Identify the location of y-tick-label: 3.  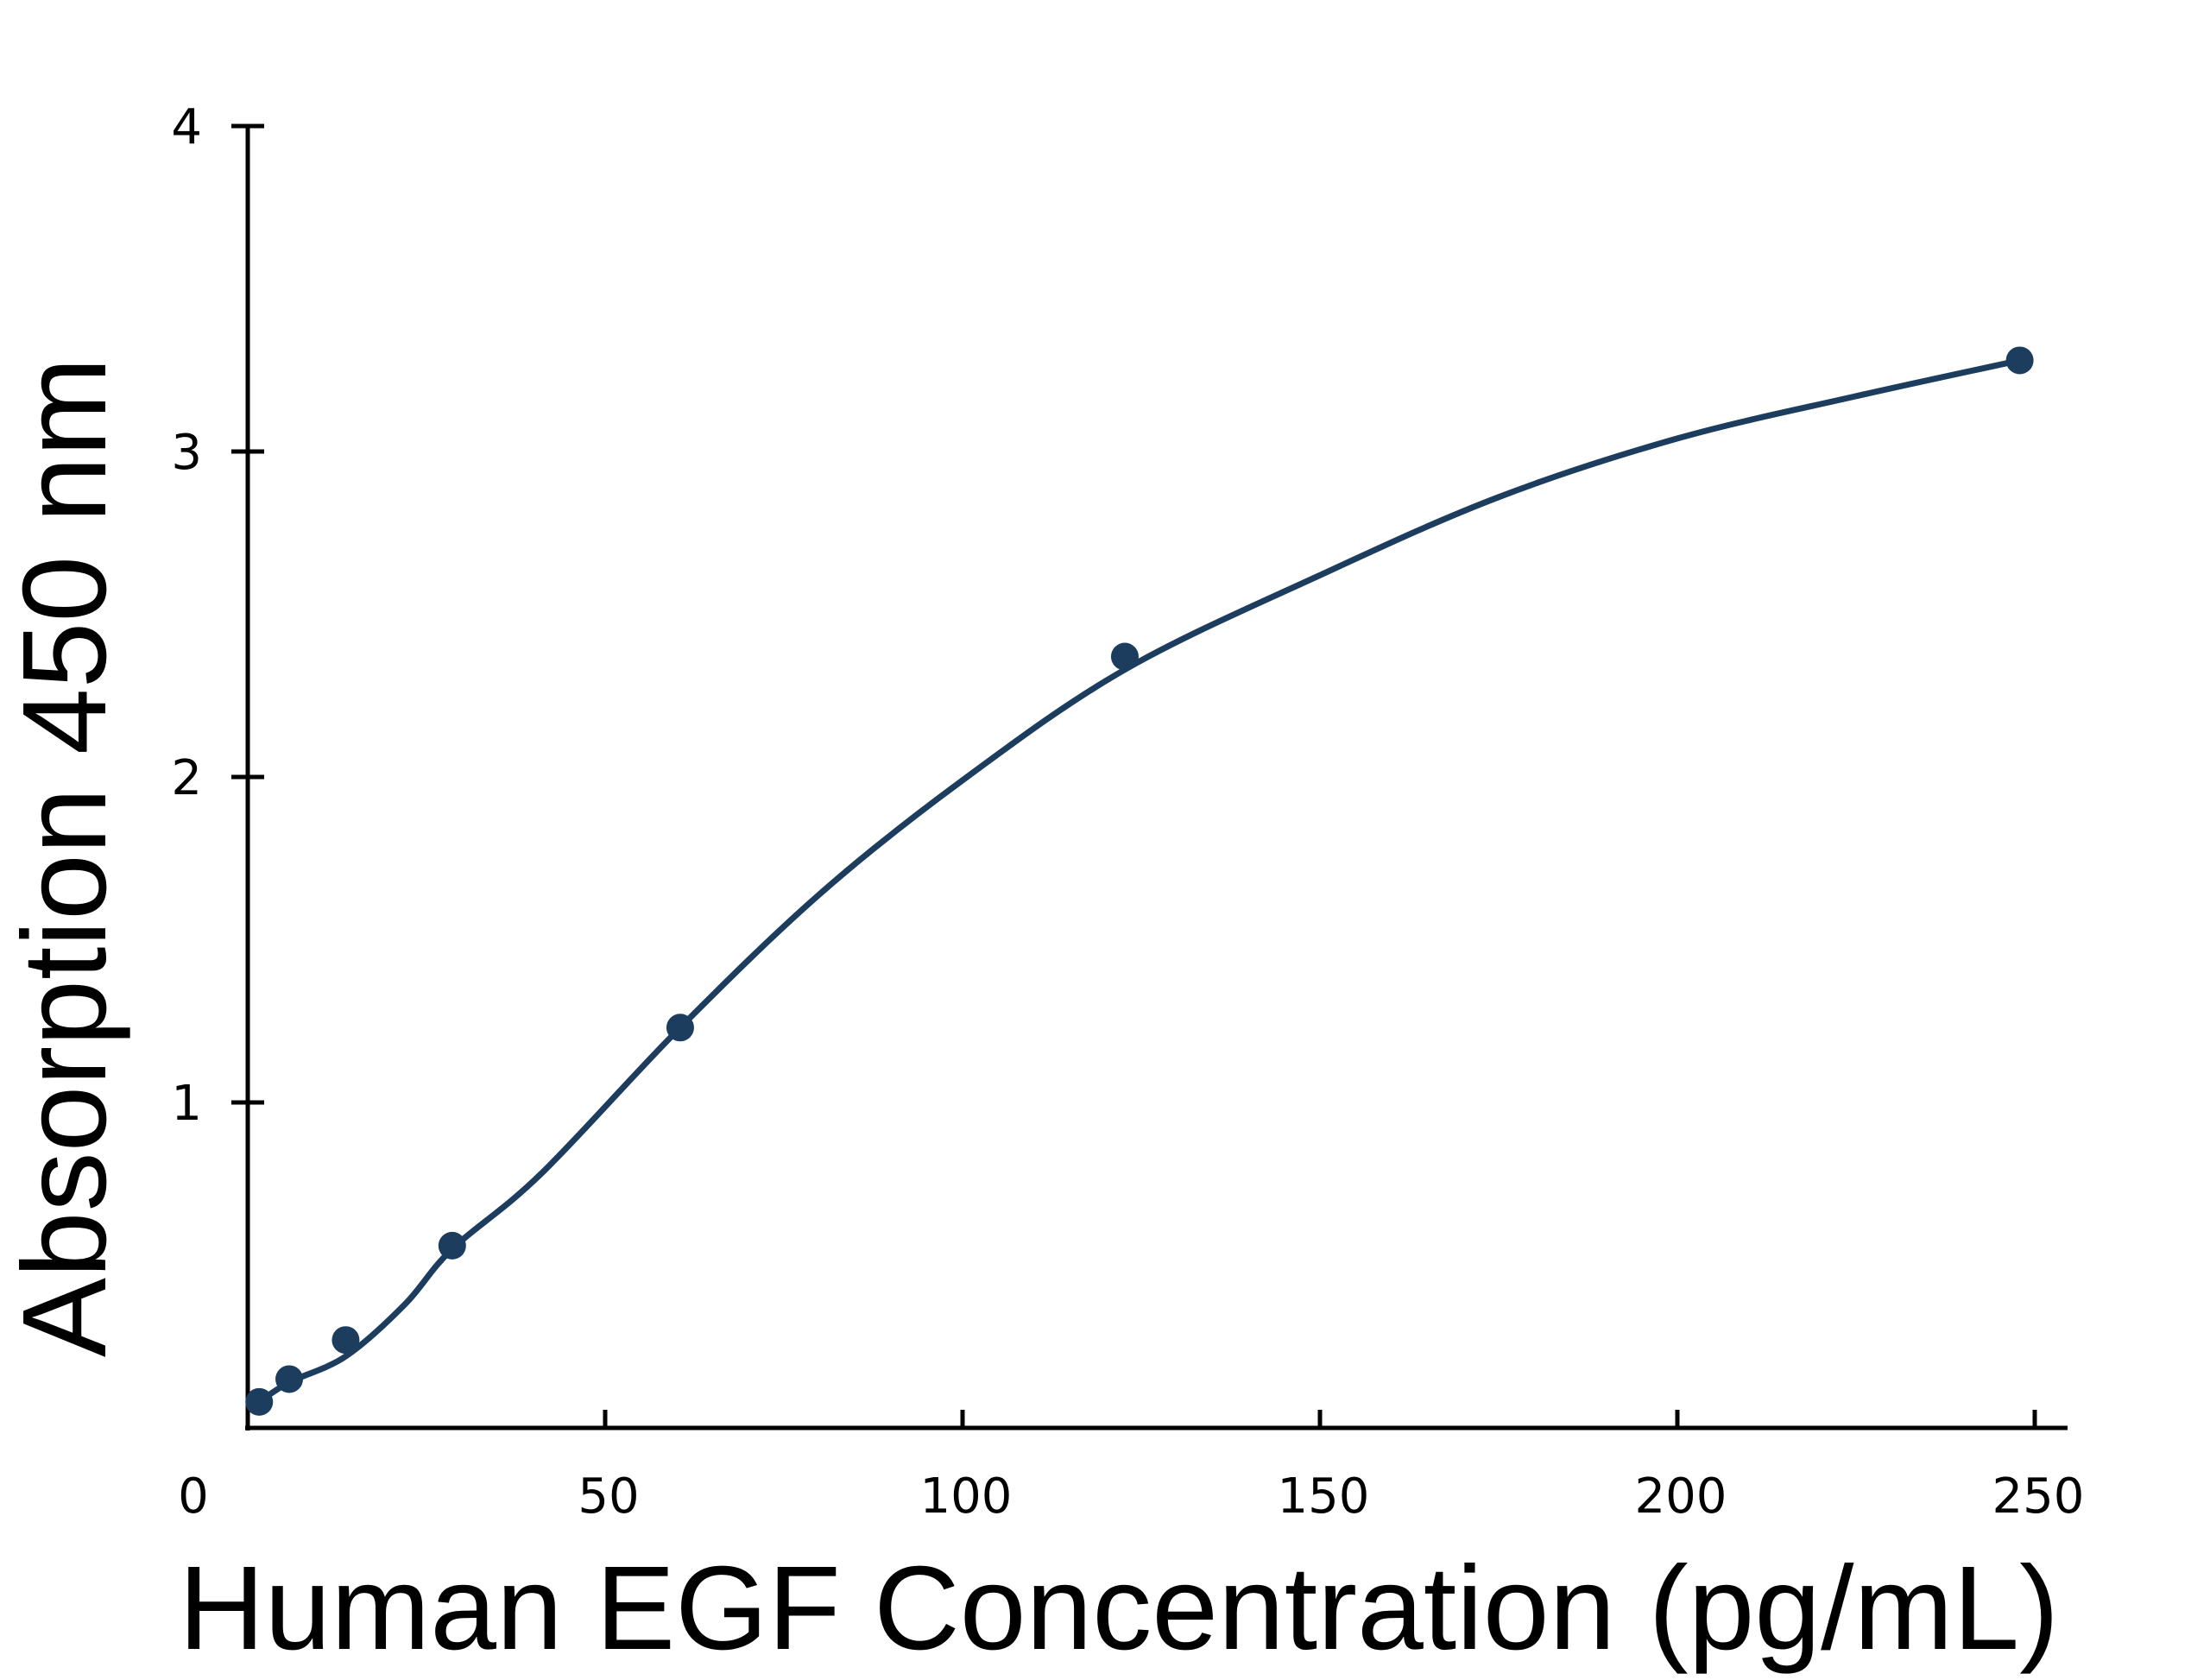
(187, 453).